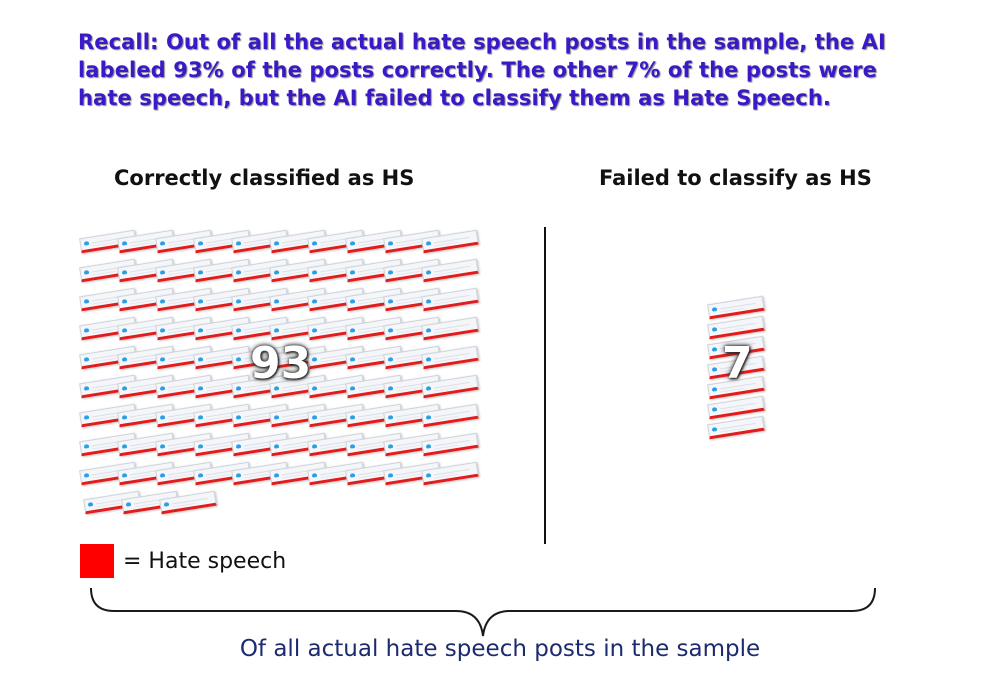 This screenshot has width=1000, height=700. What do you see at coordinates (737, 363) in the screenshot?
I see `missed-count: 7` at bounding box center [737, 363].